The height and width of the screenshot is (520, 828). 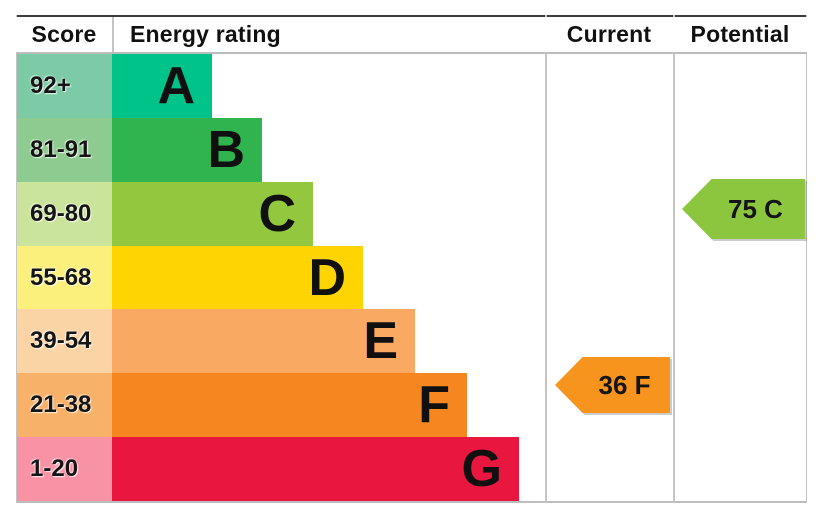 I want to click on potential-rating-arrow: 75 C, so click(x=743, y=209).